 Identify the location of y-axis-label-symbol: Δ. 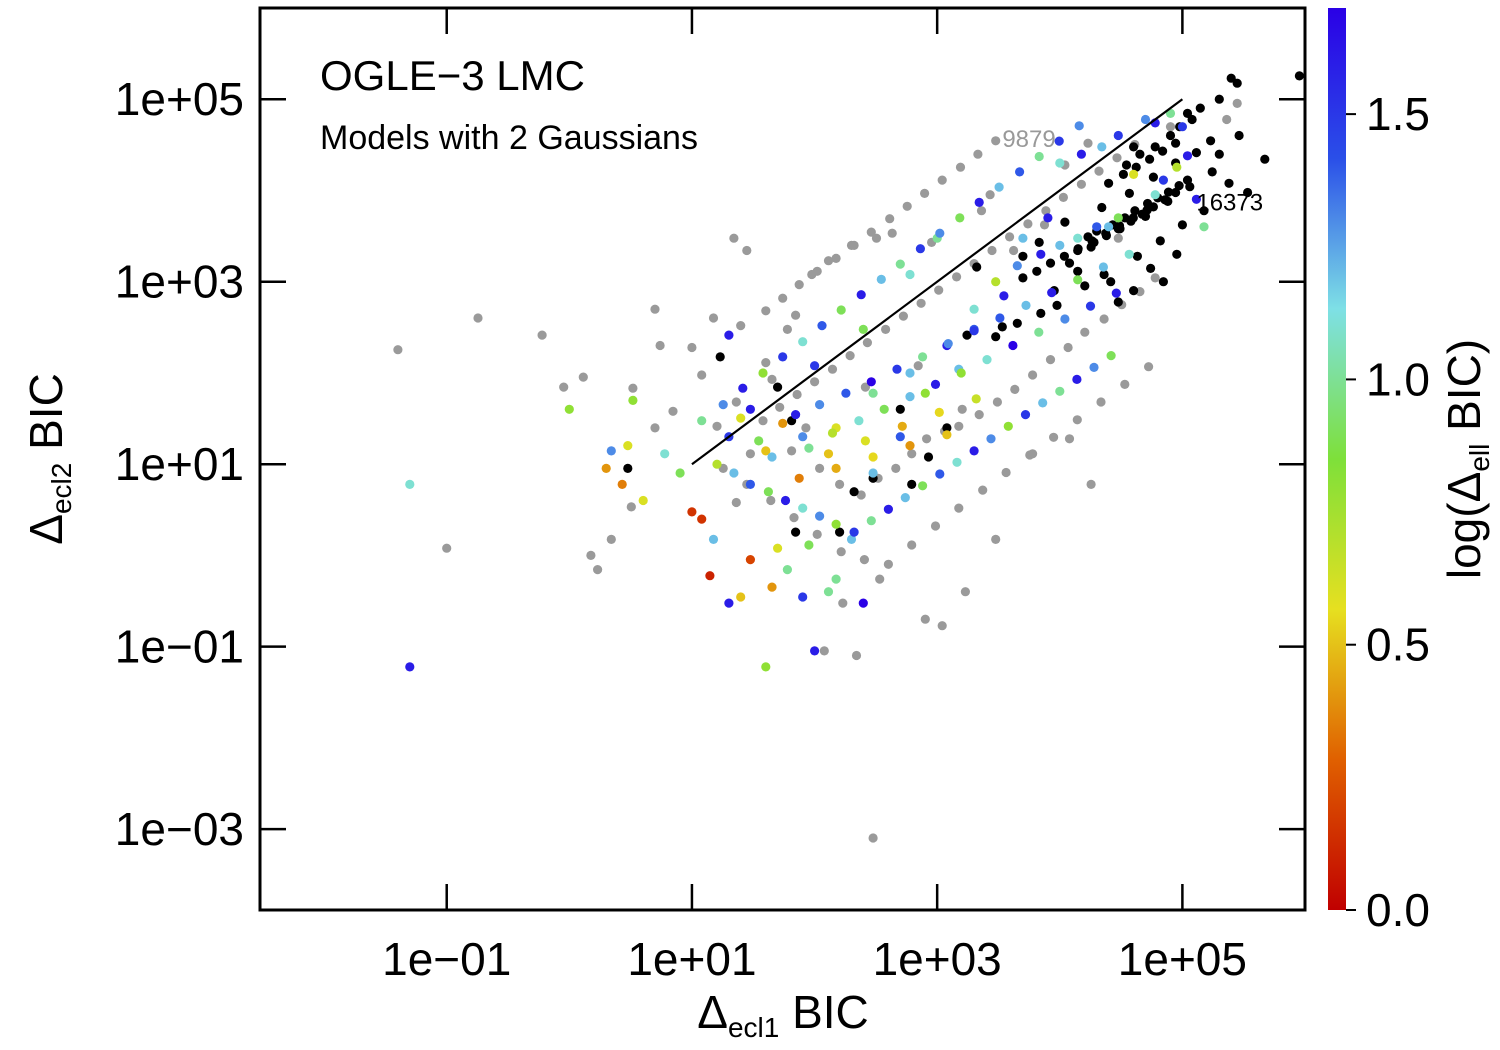
(46, 529).